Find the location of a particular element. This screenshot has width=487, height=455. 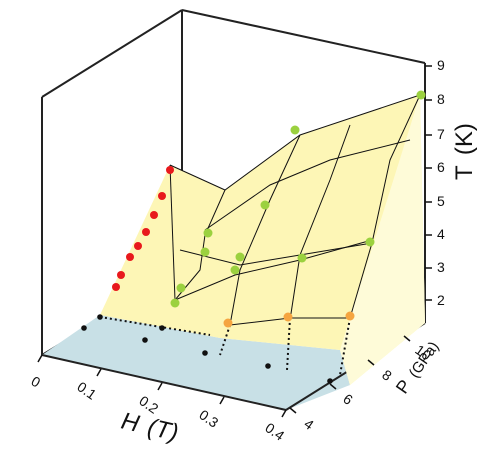

dotted-lines is located at coordinates (225, 346).